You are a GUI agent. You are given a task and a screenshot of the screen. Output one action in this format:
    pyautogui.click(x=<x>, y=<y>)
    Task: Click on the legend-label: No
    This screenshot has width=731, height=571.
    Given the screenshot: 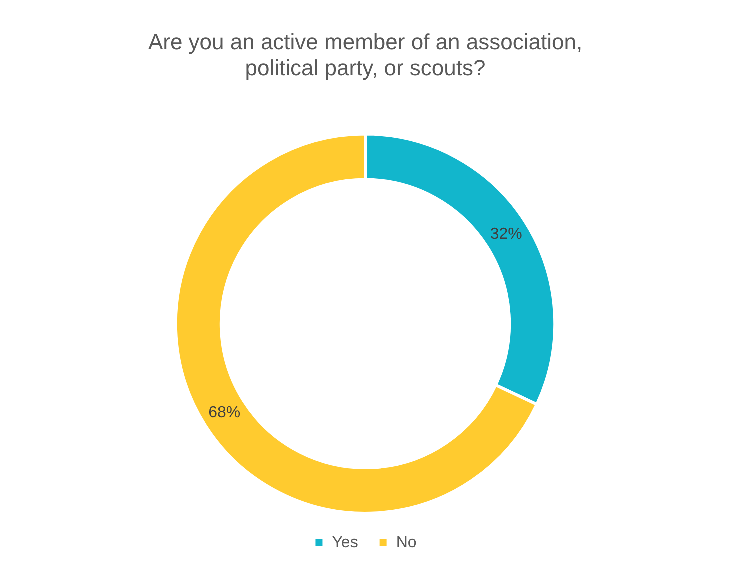 What is the action you would take?
    pyautogui.click(x=406, y=543)
    